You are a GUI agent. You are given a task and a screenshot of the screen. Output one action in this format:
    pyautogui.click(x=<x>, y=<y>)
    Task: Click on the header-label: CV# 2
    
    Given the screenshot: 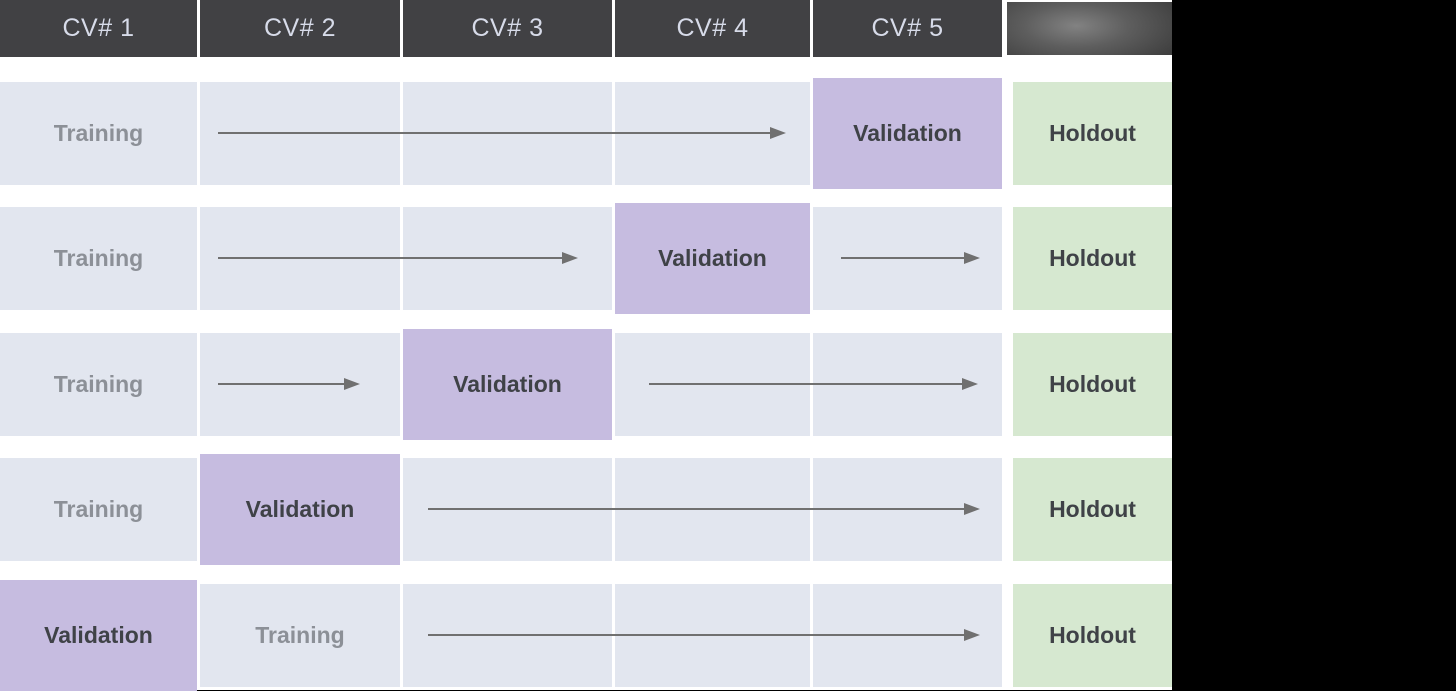 What is the action you would take?
    pyautogui.click(x=300, y=28)
    